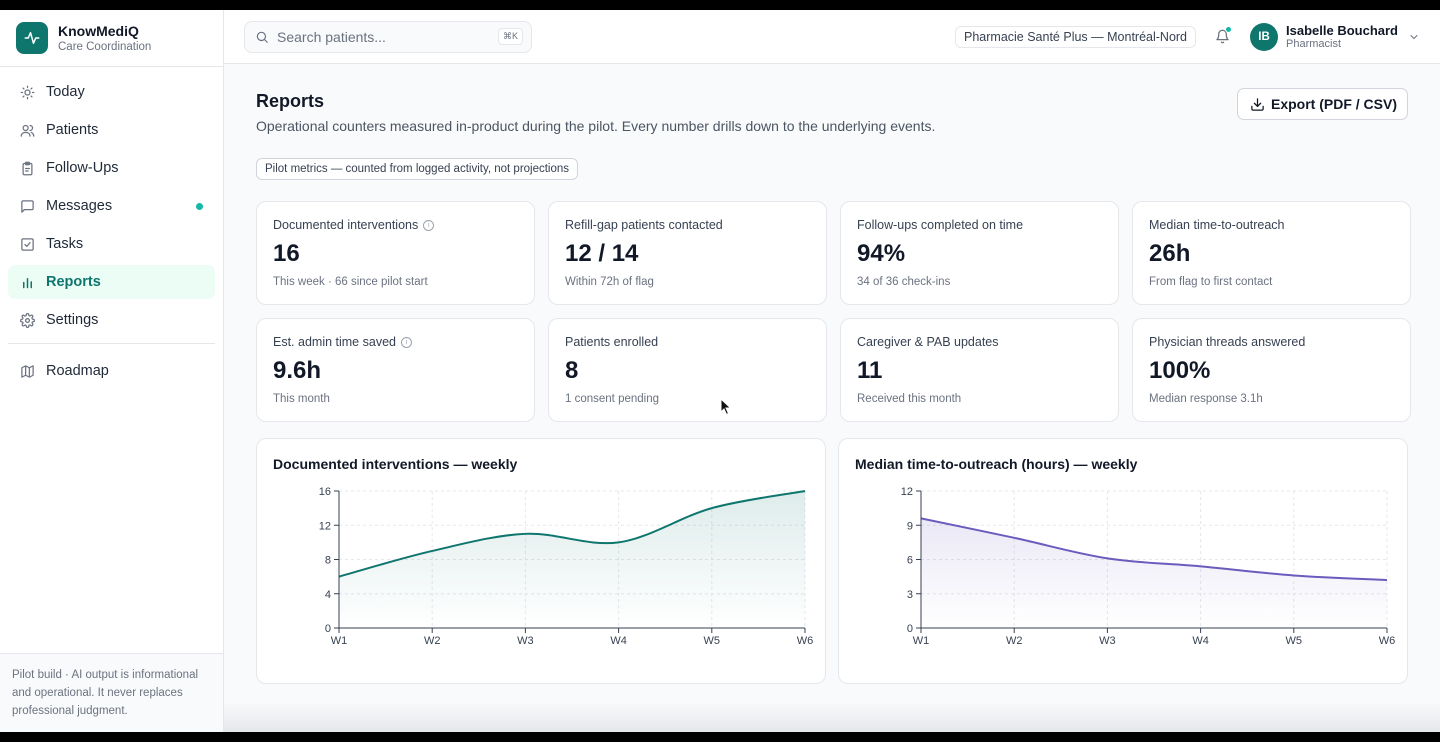 This screenshot has width=1440, height=742. What do you see at coordinates (286, 253) in the screenshot?
I see `metric-value: 16` at bounding box center [286, 253].